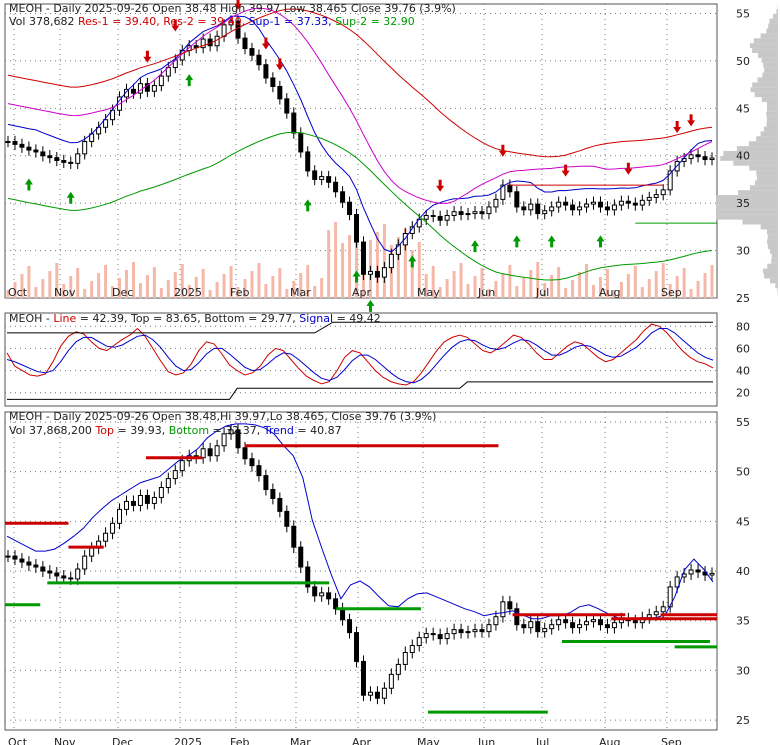 This screenshot has height=745, width=780. I want to click on low-y-tick-2: 35, so click(743, 621).